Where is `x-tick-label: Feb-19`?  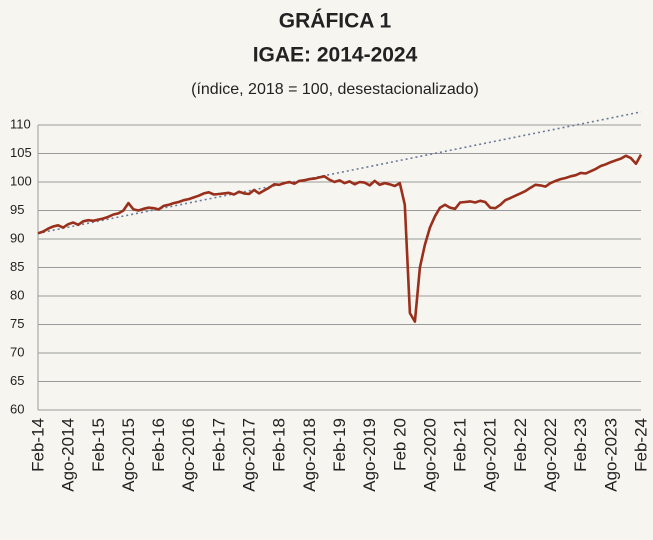 x-tick-label: Feb-19 is located at coordinates (339, 445).